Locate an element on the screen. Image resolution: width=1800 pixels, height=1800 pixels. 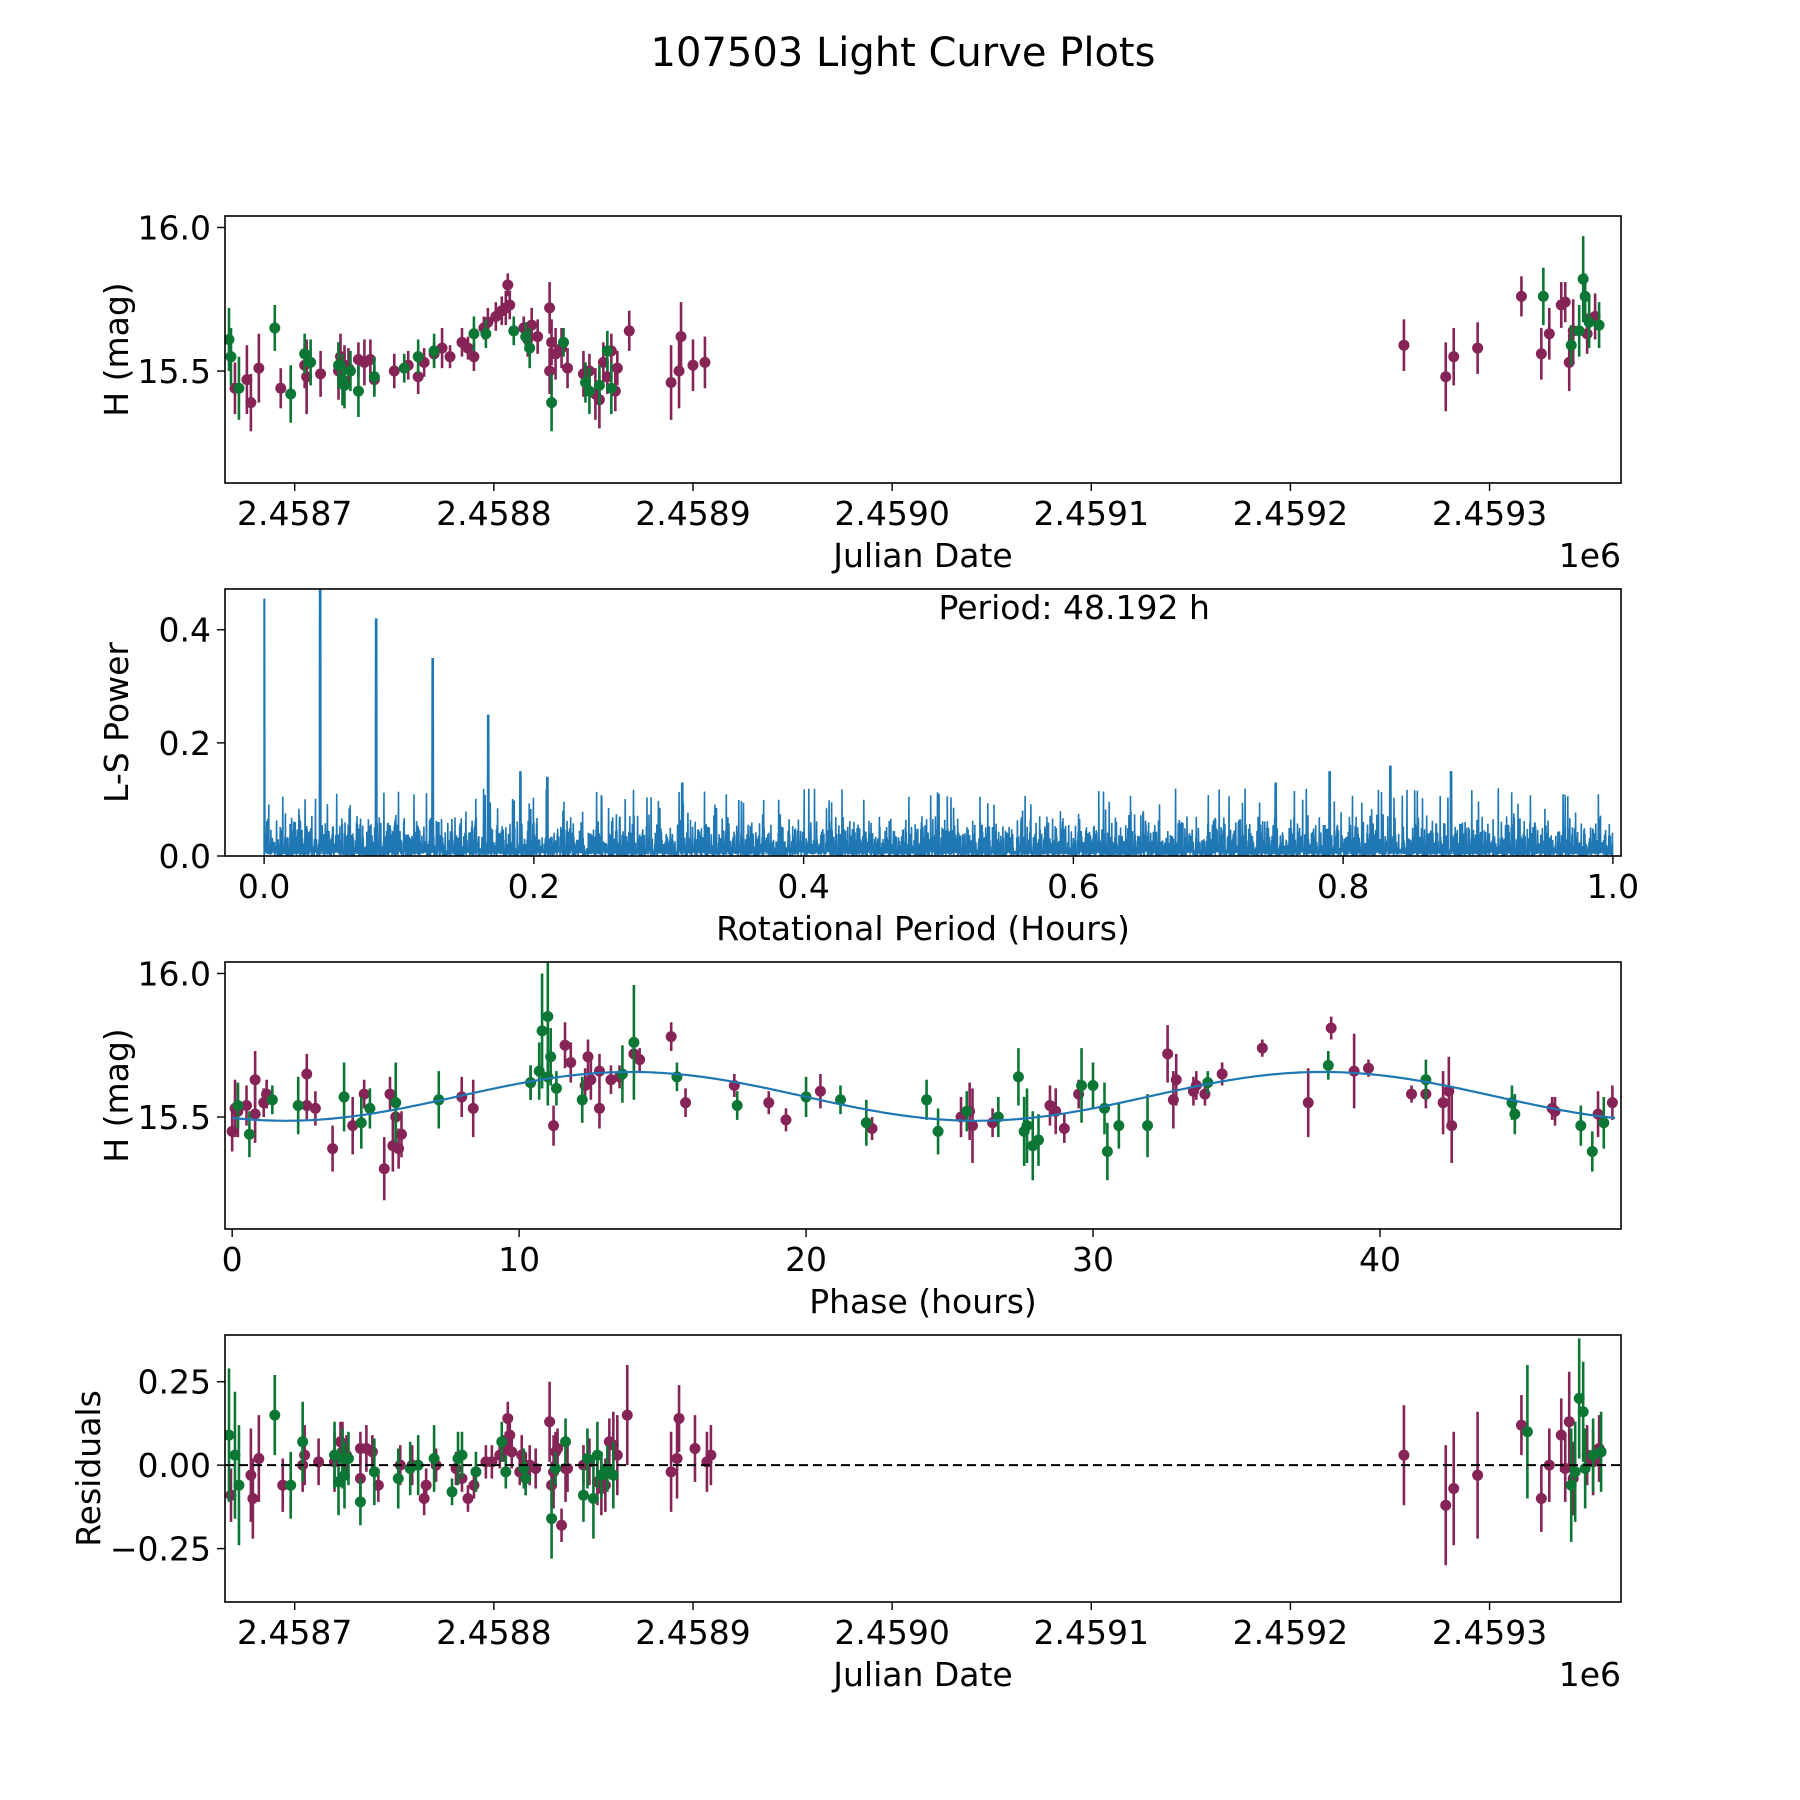
y-tick-label: 16.0 is located at coordinates (174, 227).